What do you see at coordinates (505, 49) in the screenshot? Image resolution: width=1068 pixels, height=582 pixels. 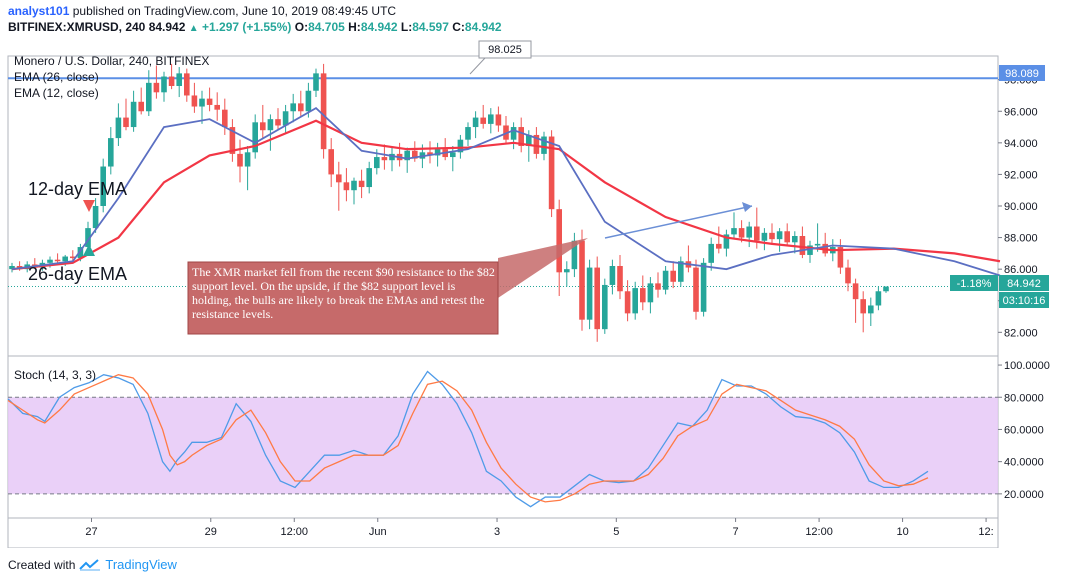 I see `price-callout-box` at bounding box center [505, 49].